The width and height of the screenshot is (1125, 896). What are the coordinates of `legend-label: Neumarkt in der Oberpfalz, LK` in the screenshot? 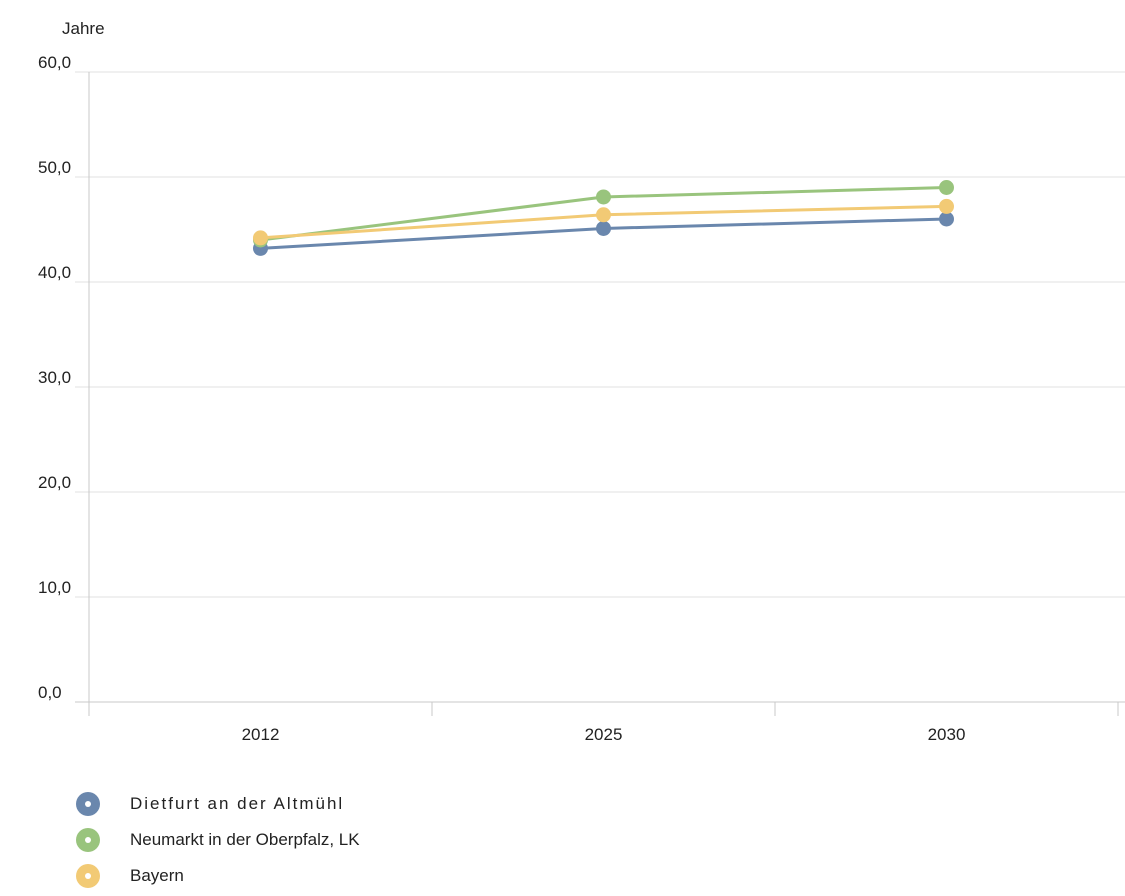 It's located at (245, 839).